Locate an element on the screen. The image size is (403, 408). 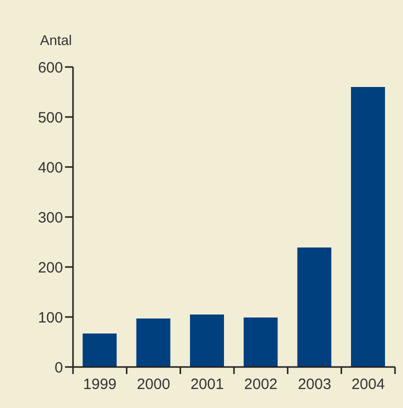
x-tick-label: 2001 is located at coordinates (207, 384).